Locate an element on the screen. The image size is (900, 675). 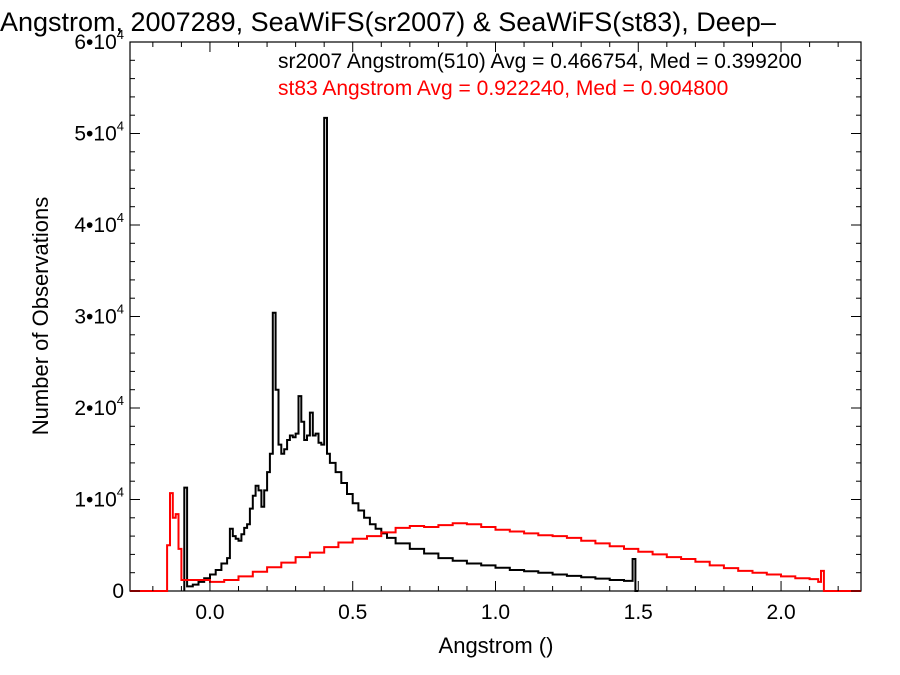
y-tick-label-base: 3•10 is located at coordinates (95, 317).